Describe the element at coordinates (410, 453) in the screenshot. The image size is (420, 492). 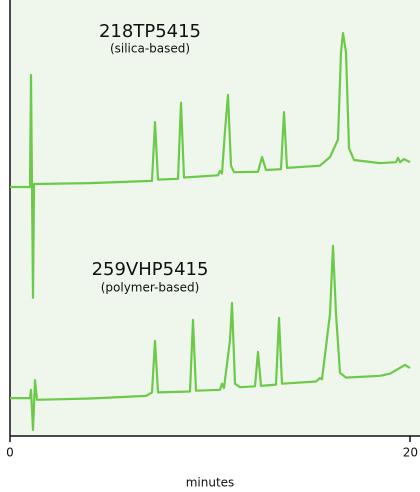
I see `x-tick-label: 20` at that location.